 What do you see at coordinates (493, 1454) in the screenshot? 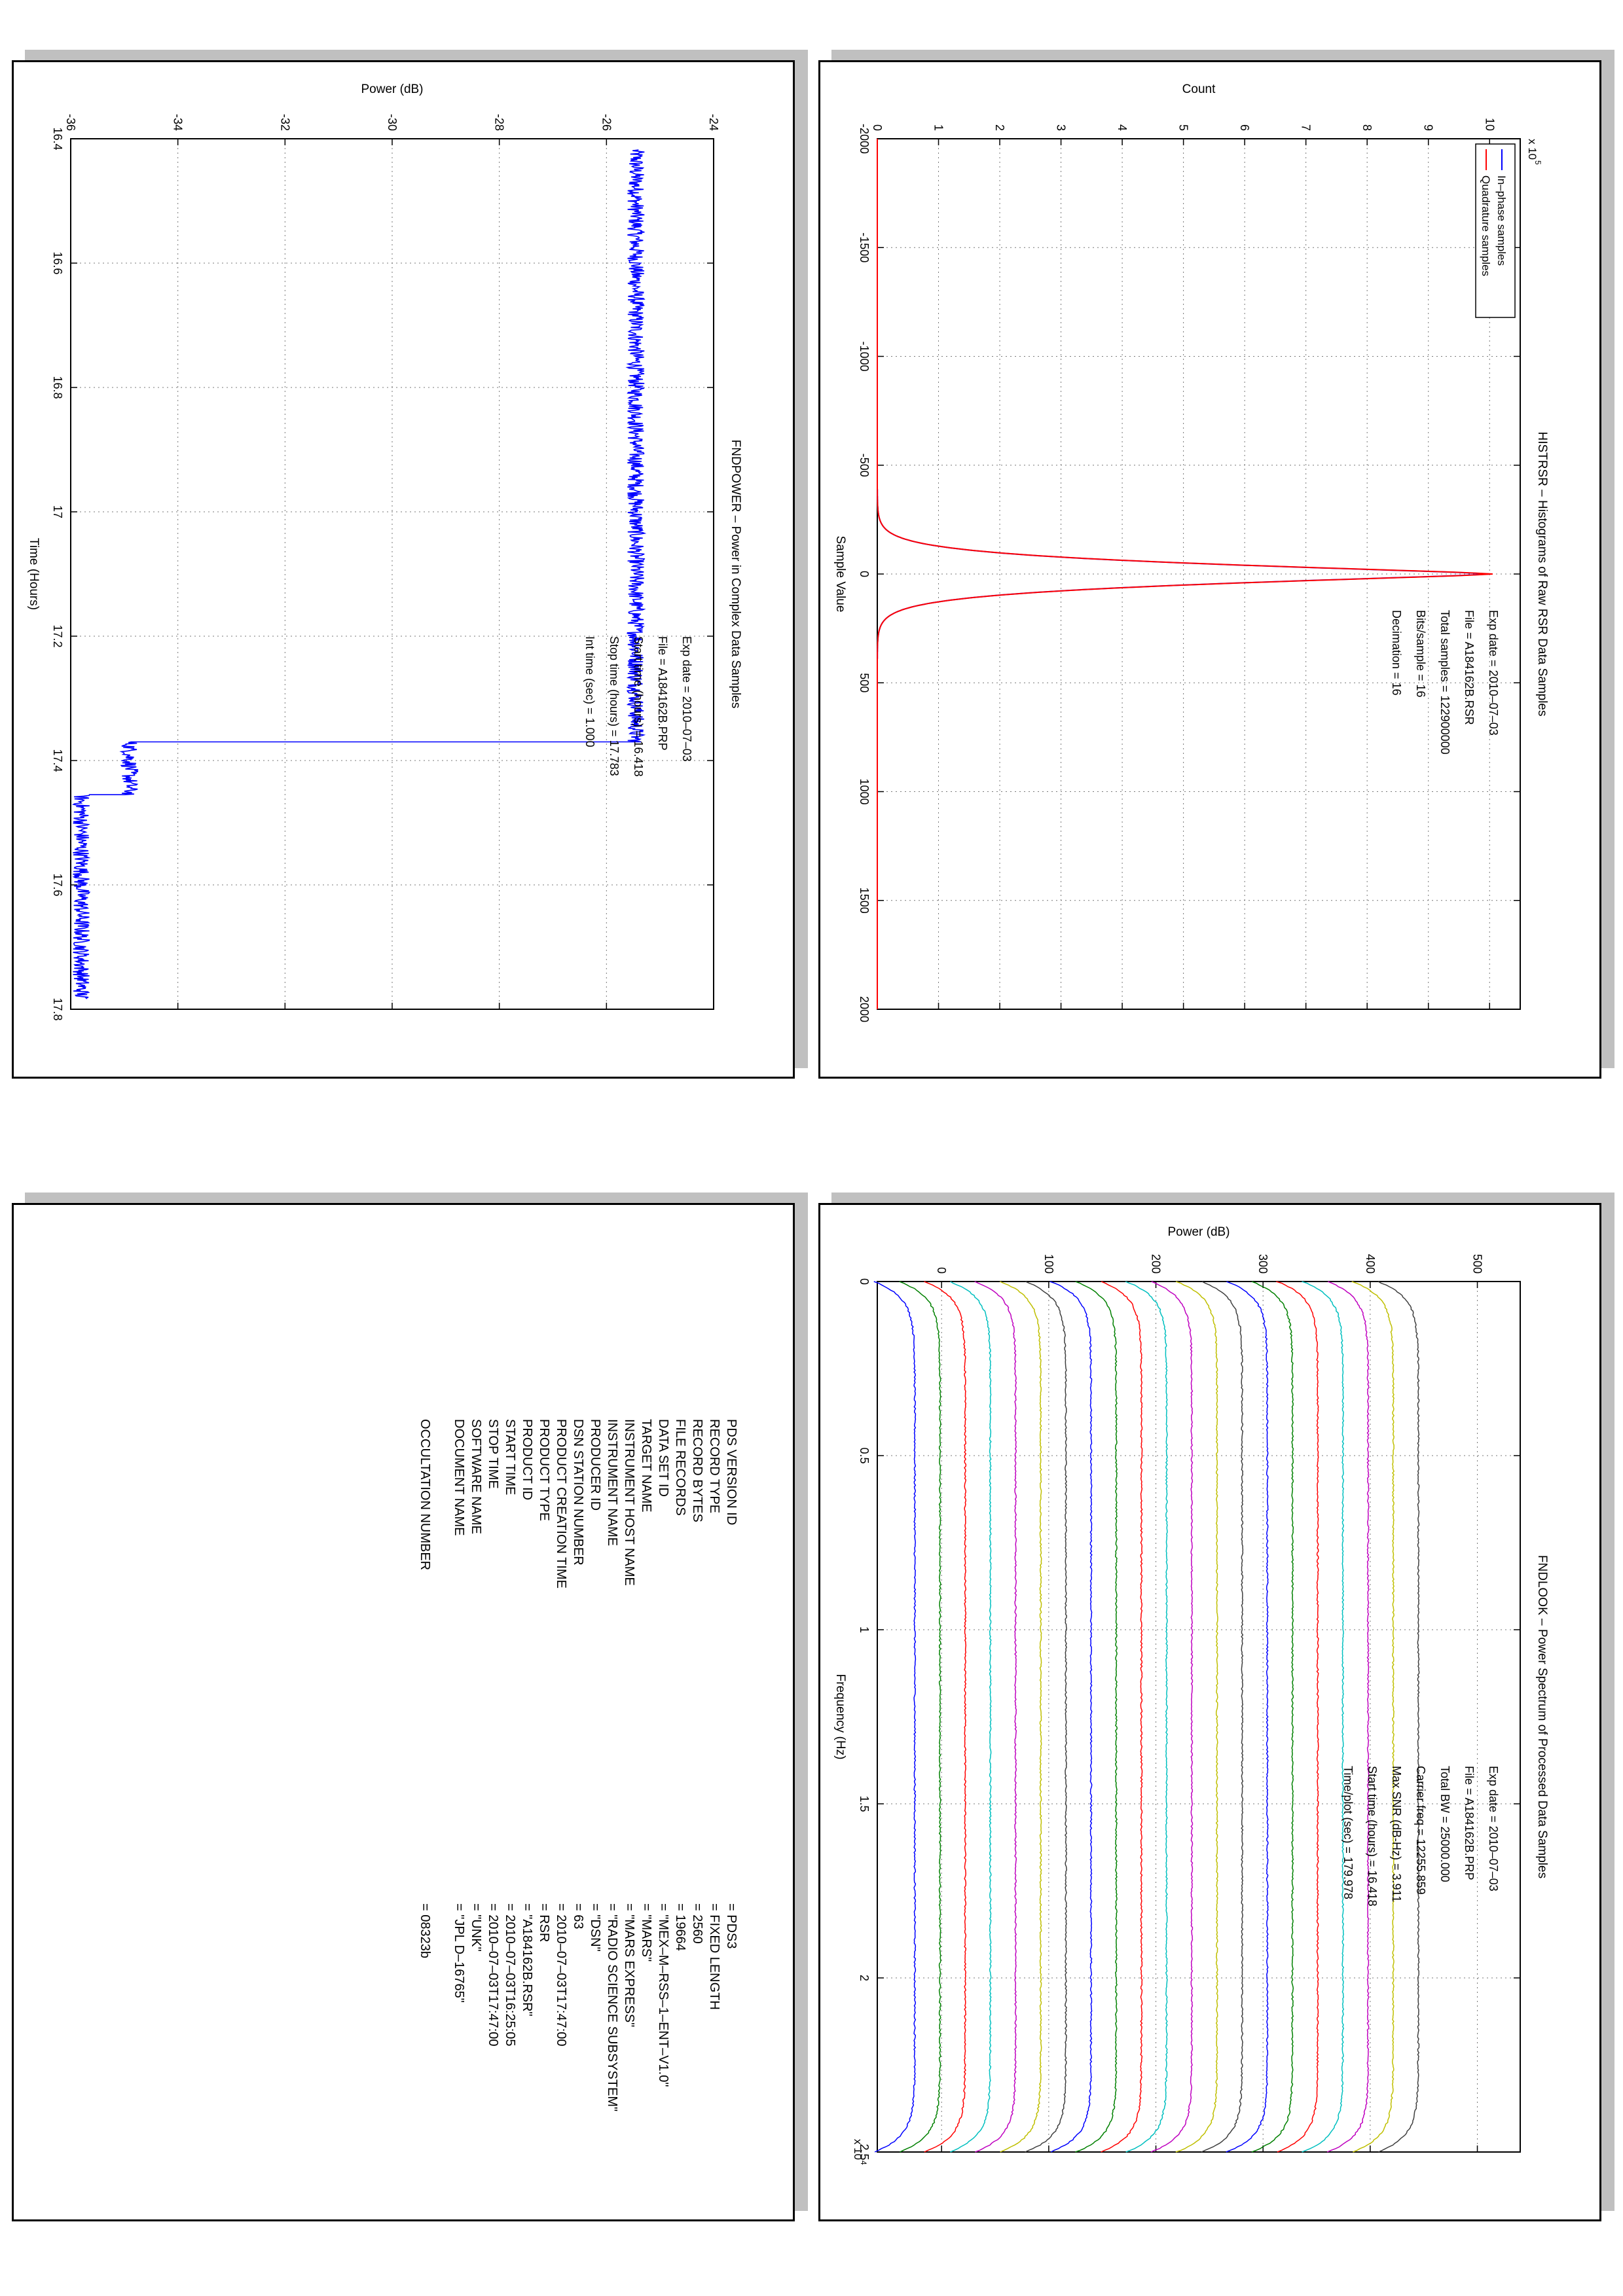
I see `label-key: STOP TIME` at bounding box center [493, 1454].